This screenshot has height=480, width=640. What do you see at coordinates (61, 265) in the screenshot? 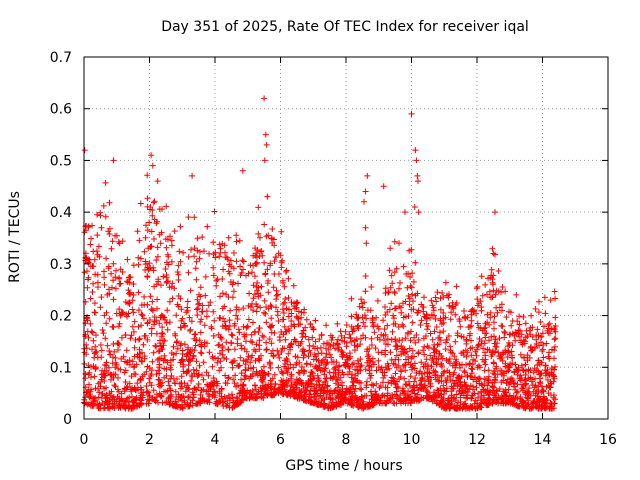
I see `y-tick-label: 0.3` at bounding box center [61, 265].